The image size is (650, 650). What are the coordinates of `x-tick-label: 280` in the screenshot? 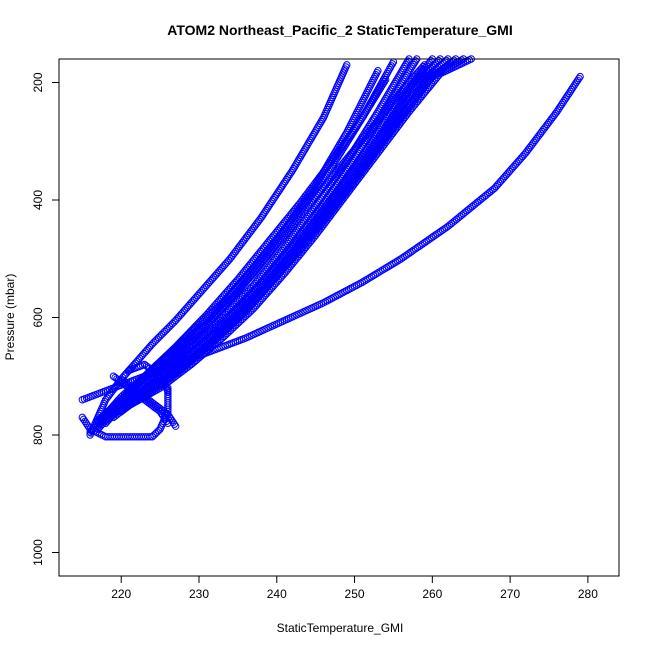 It's located at (588, 594).